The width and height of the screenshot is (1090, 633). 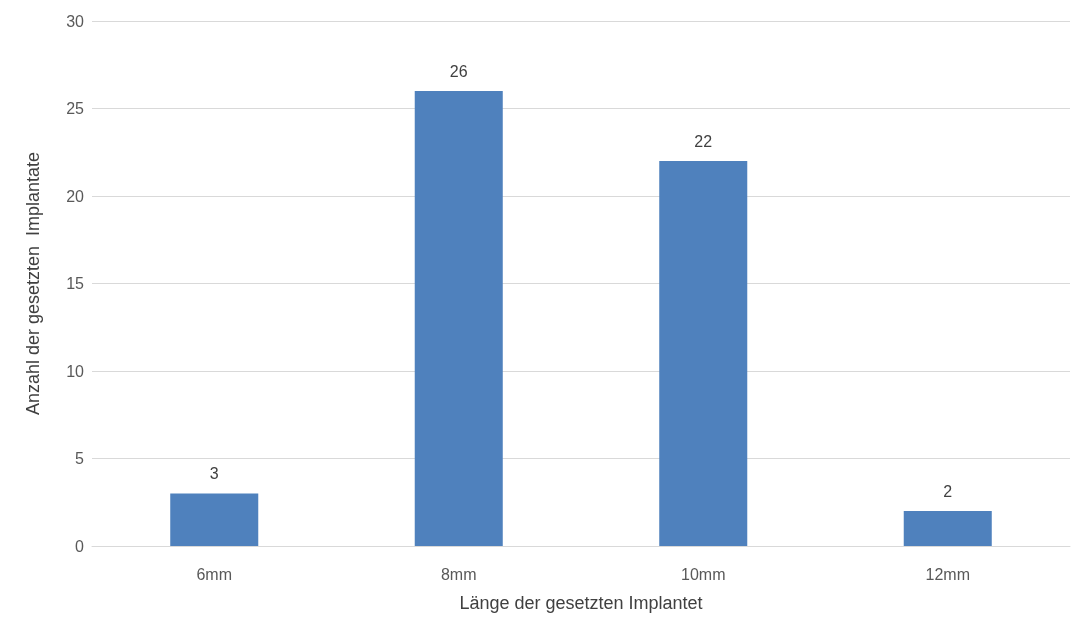 I want to click on data-label: 3, so click(x=214, y=473).